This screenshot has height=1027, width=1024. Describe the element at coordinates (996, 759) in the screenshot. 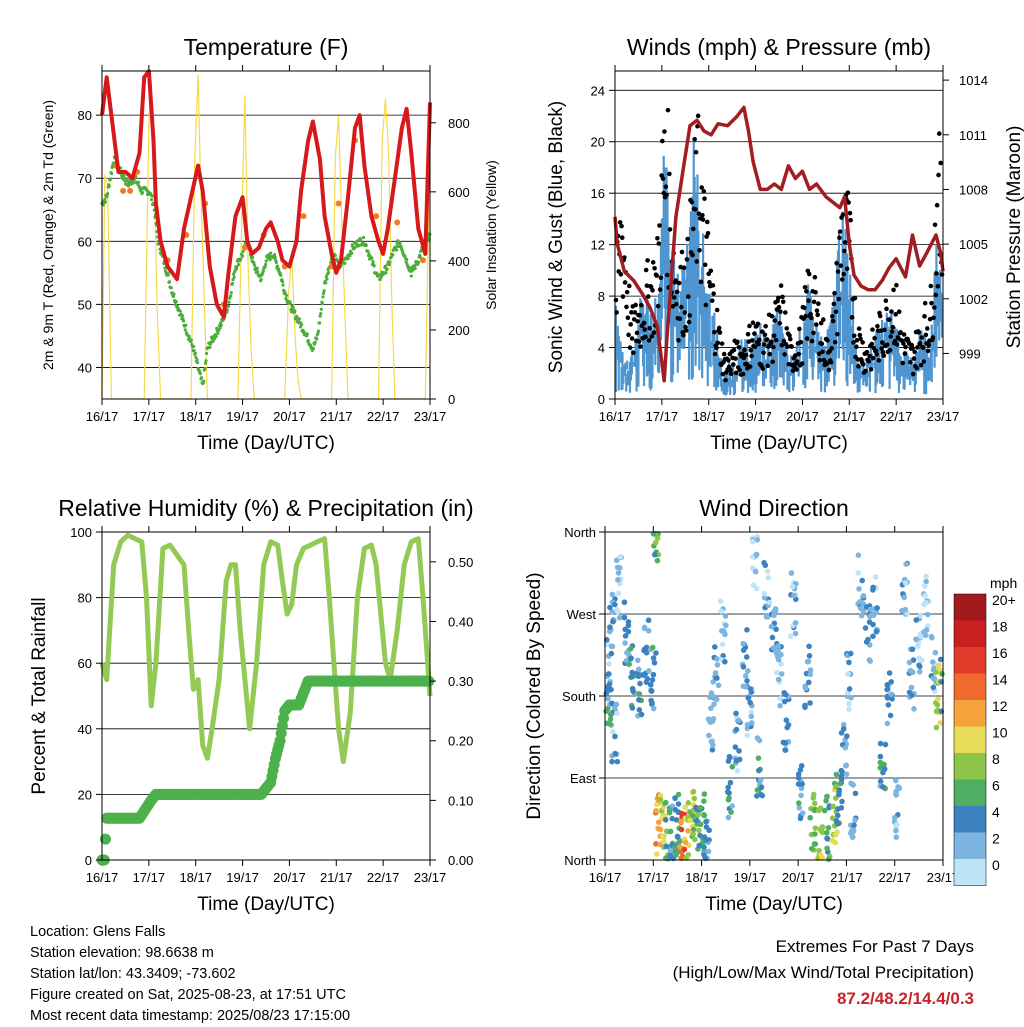

I see `colorbar-label: 8` at that location.